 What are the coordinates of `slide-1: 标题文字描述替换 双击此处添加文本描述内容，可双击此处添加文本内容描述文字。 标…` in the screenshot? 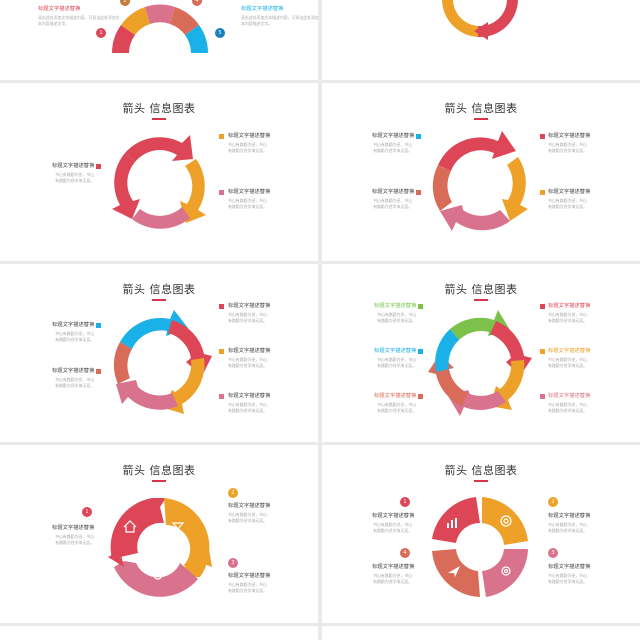 It's located at (159, 40).